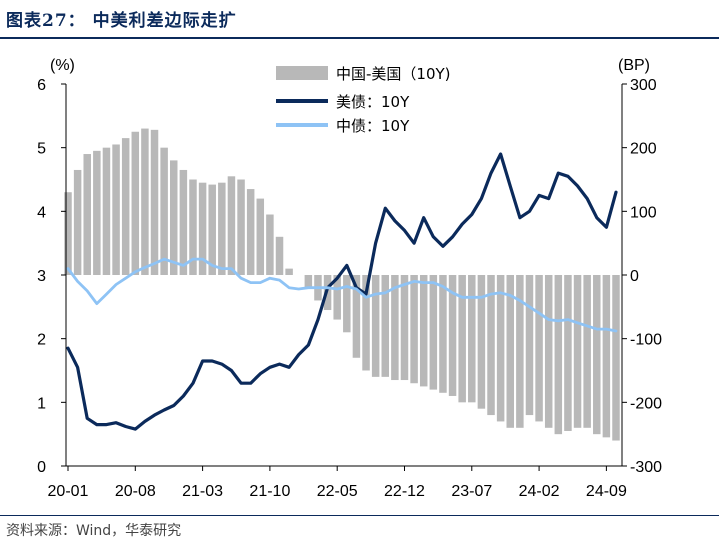 The width and height of the screenshot is (719, 550). What do you see at coordinates (41, 276) in the screenshot?
I see `left-tick-label: 3` at bounding box center [41, 276].